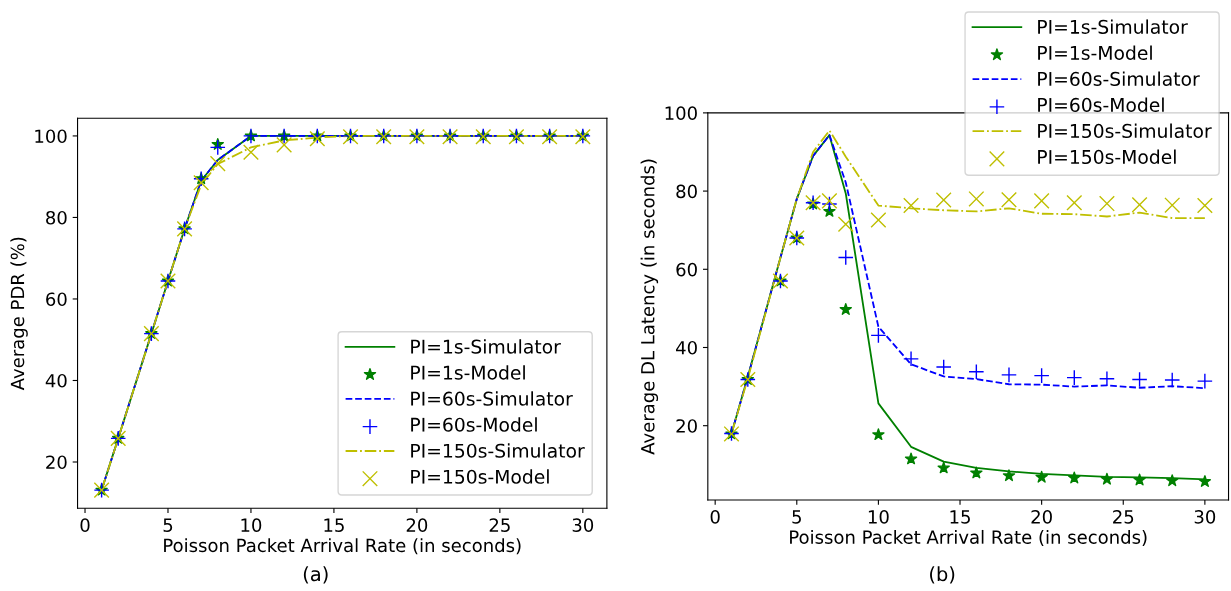  What do you see at coordinates (942, 575) in the screenshot?
I see `text: (b)` at bounding box center [942, 575].